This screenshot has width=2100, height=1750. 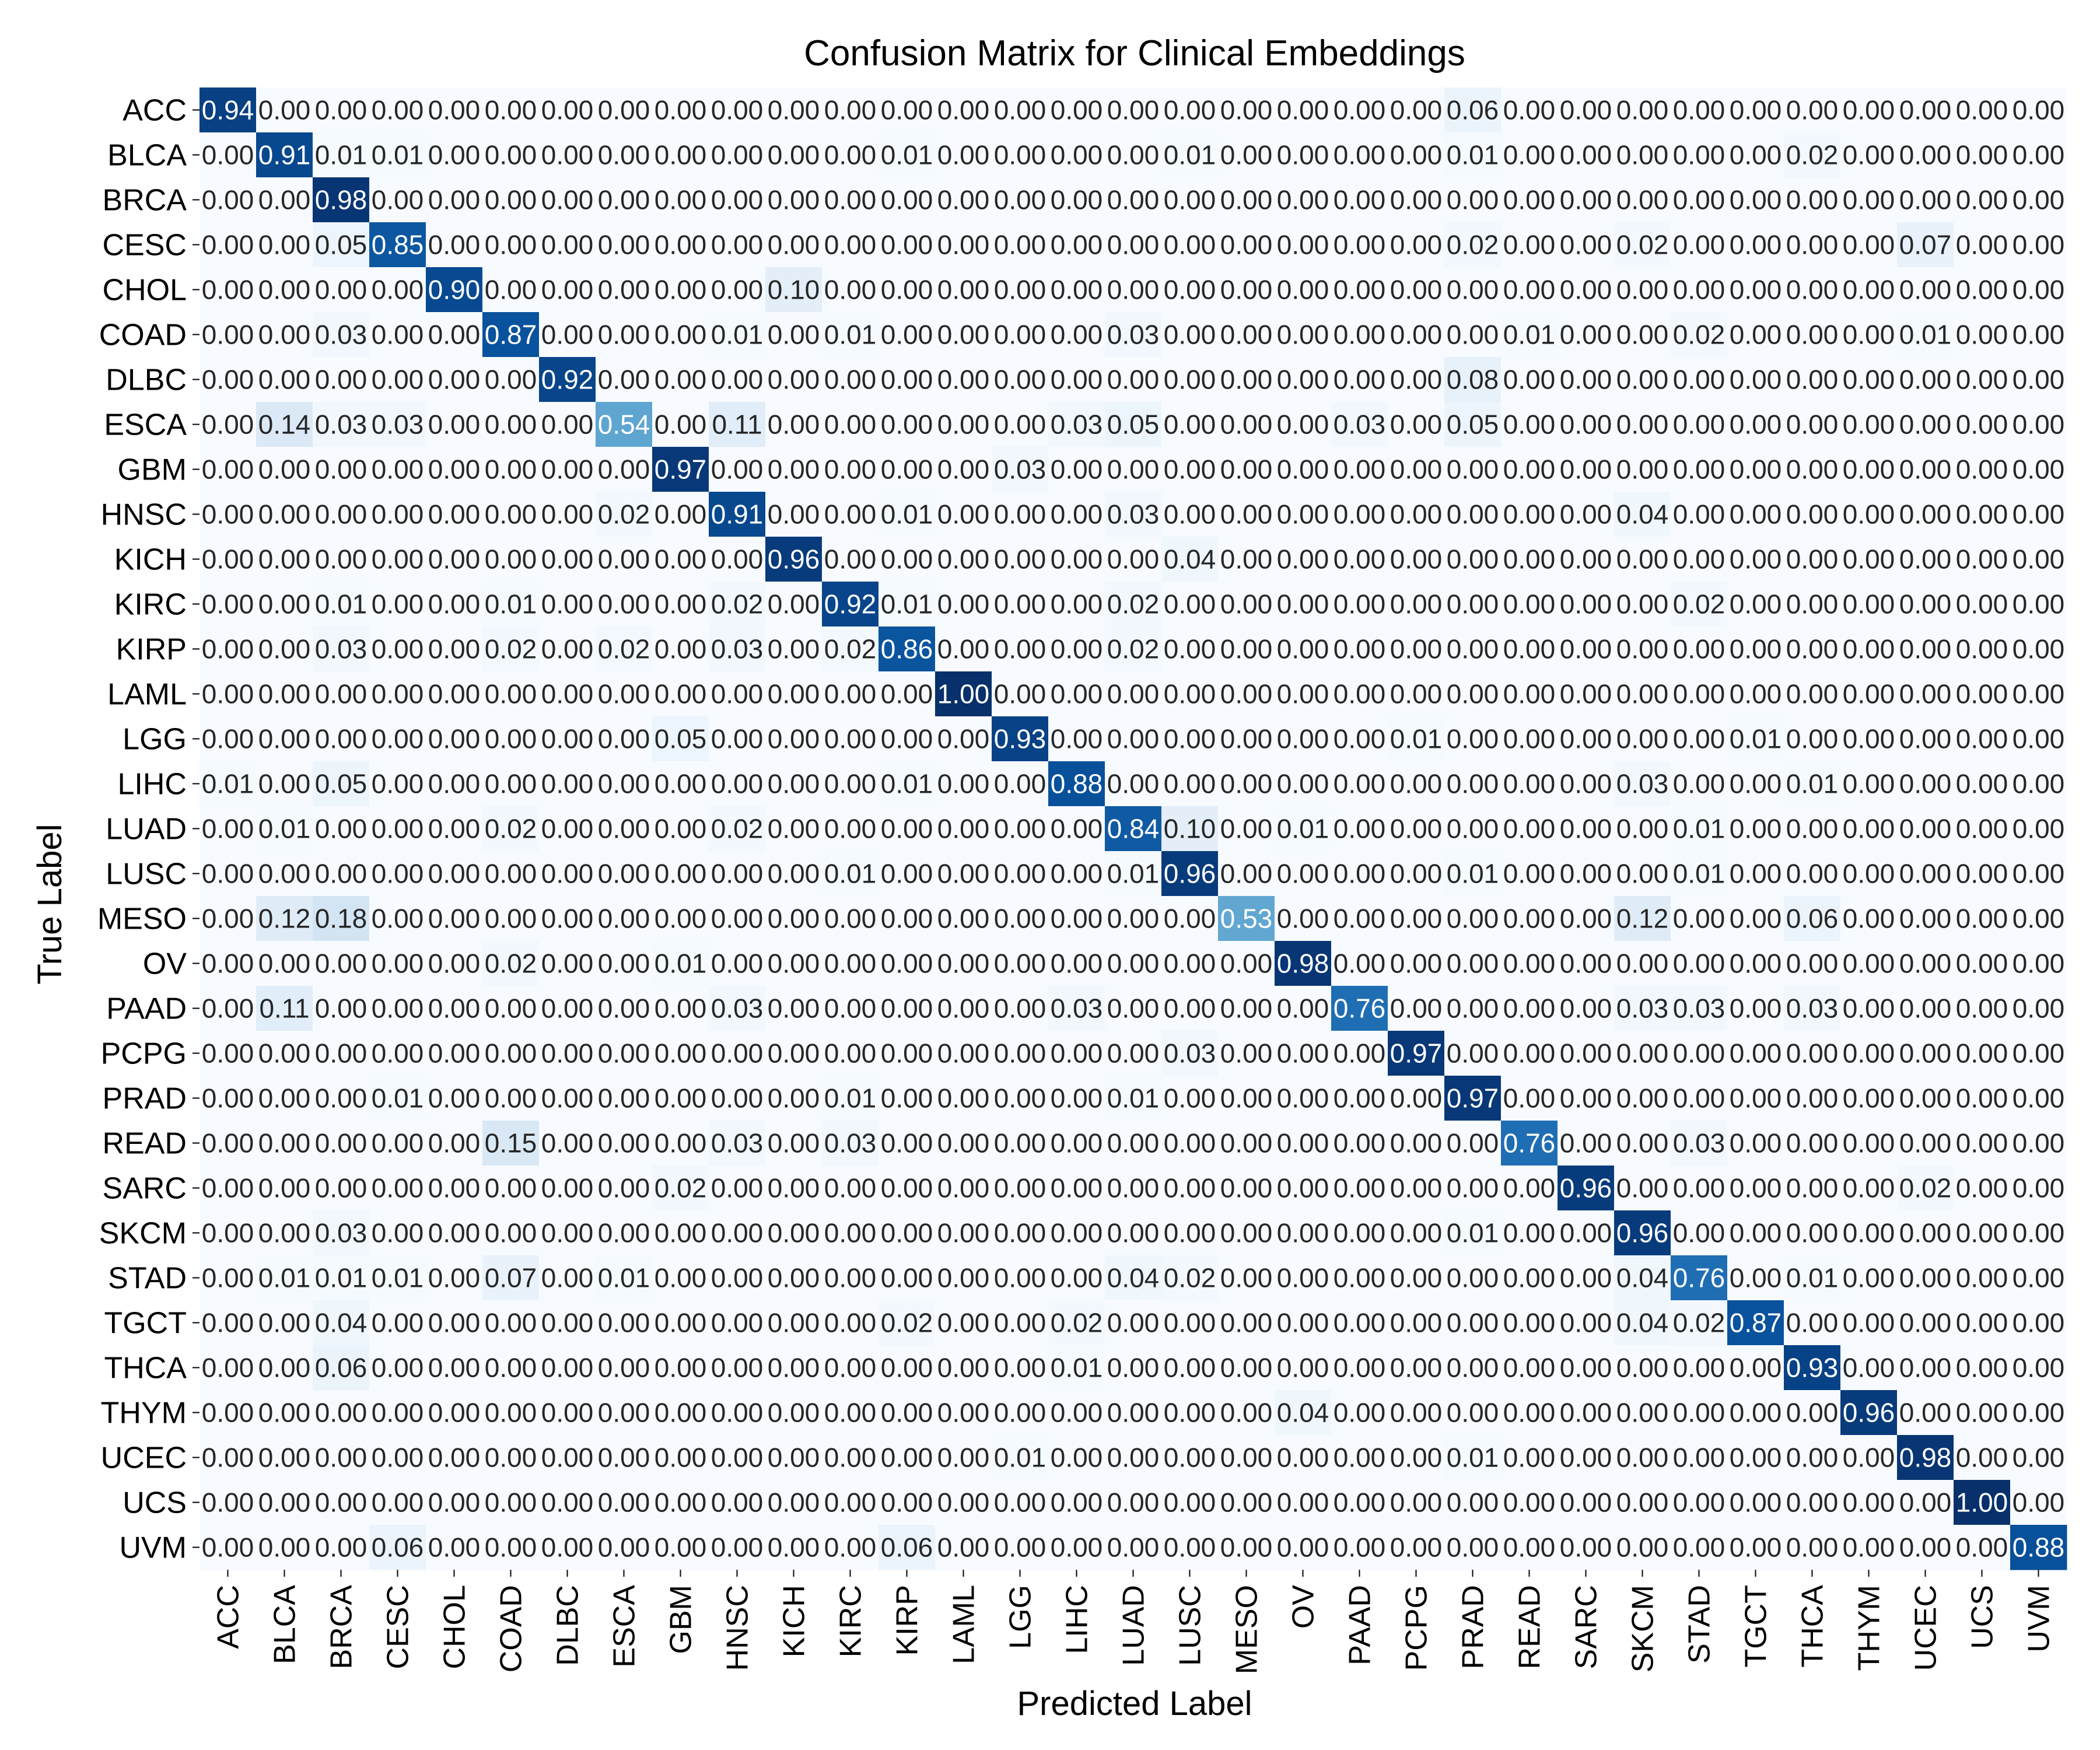 I want to click on x-tick-label: COAD, so click(x=511, y=1629).